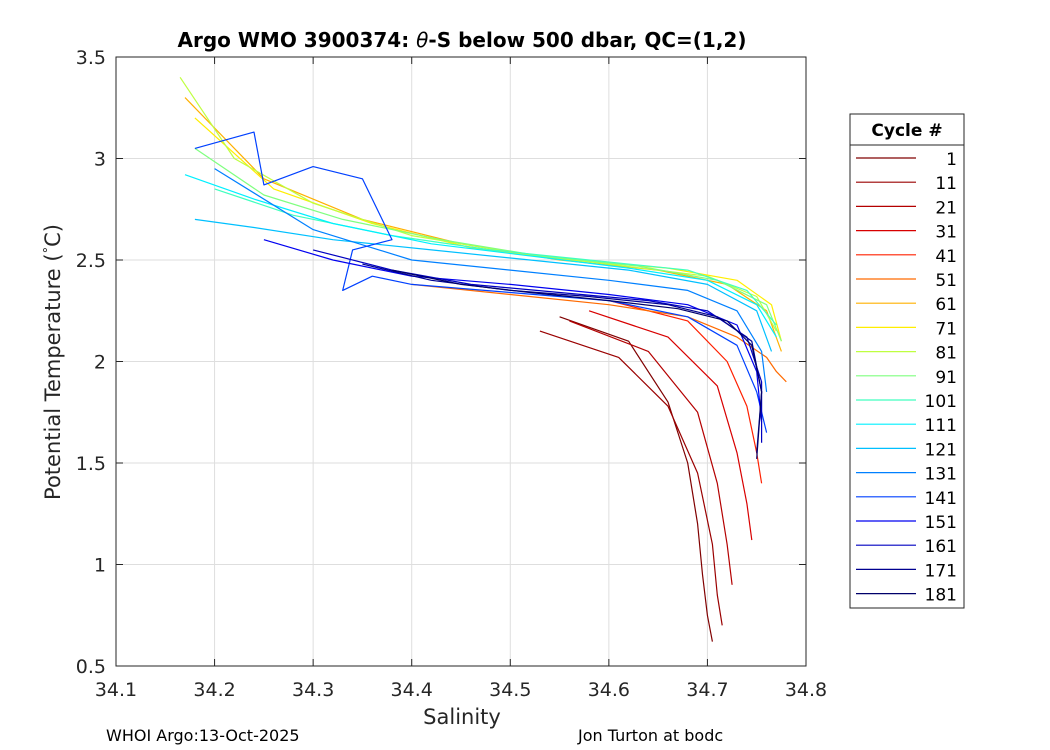  I want to click on legend-label-71: 71, so click(946, 329).